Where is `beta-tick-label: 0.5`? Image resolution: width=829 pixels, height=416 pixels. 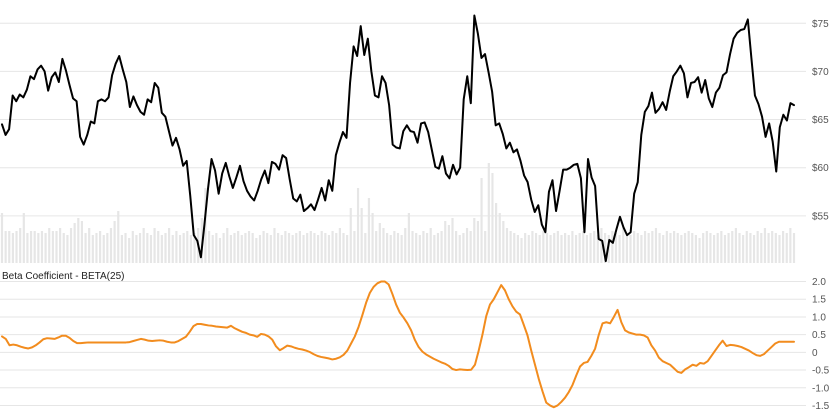
beta-tick-label: 0.5 is located at coordinates (819, 335).